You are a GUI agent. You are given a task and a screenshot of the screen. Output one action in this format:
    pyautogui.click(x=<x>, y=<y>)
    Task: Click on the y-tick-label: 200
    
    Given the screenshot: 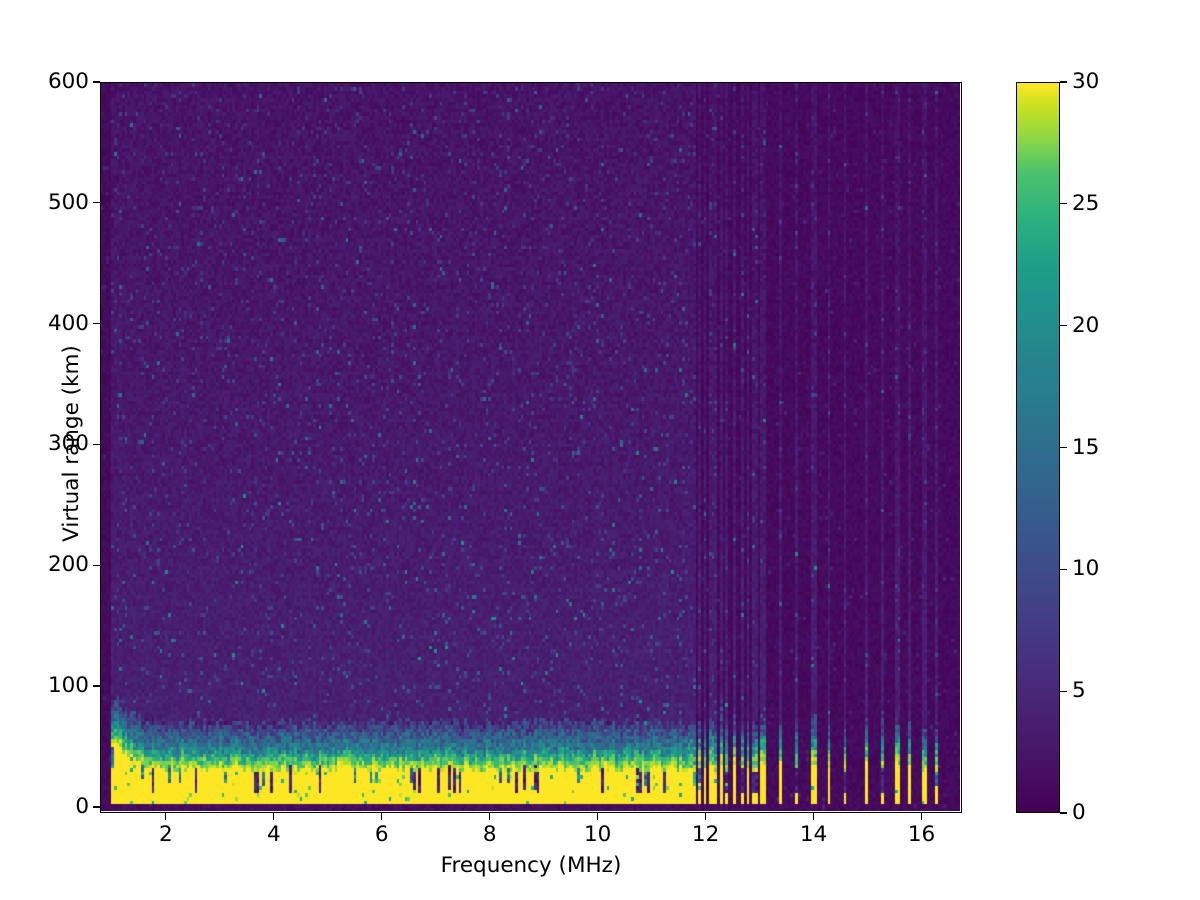 What is the action you would take?
    pyautogui.click(x=68, y=565)
    